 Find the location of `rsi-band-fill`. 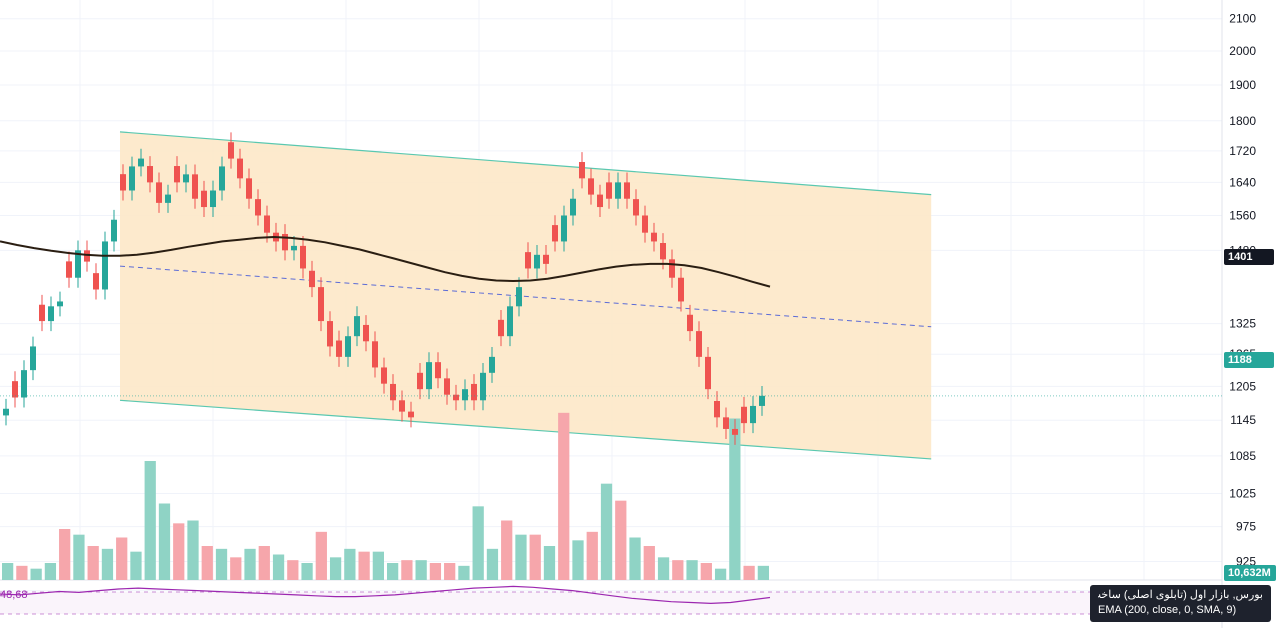

rsi-band-fill is located at coordinates (611, 603).